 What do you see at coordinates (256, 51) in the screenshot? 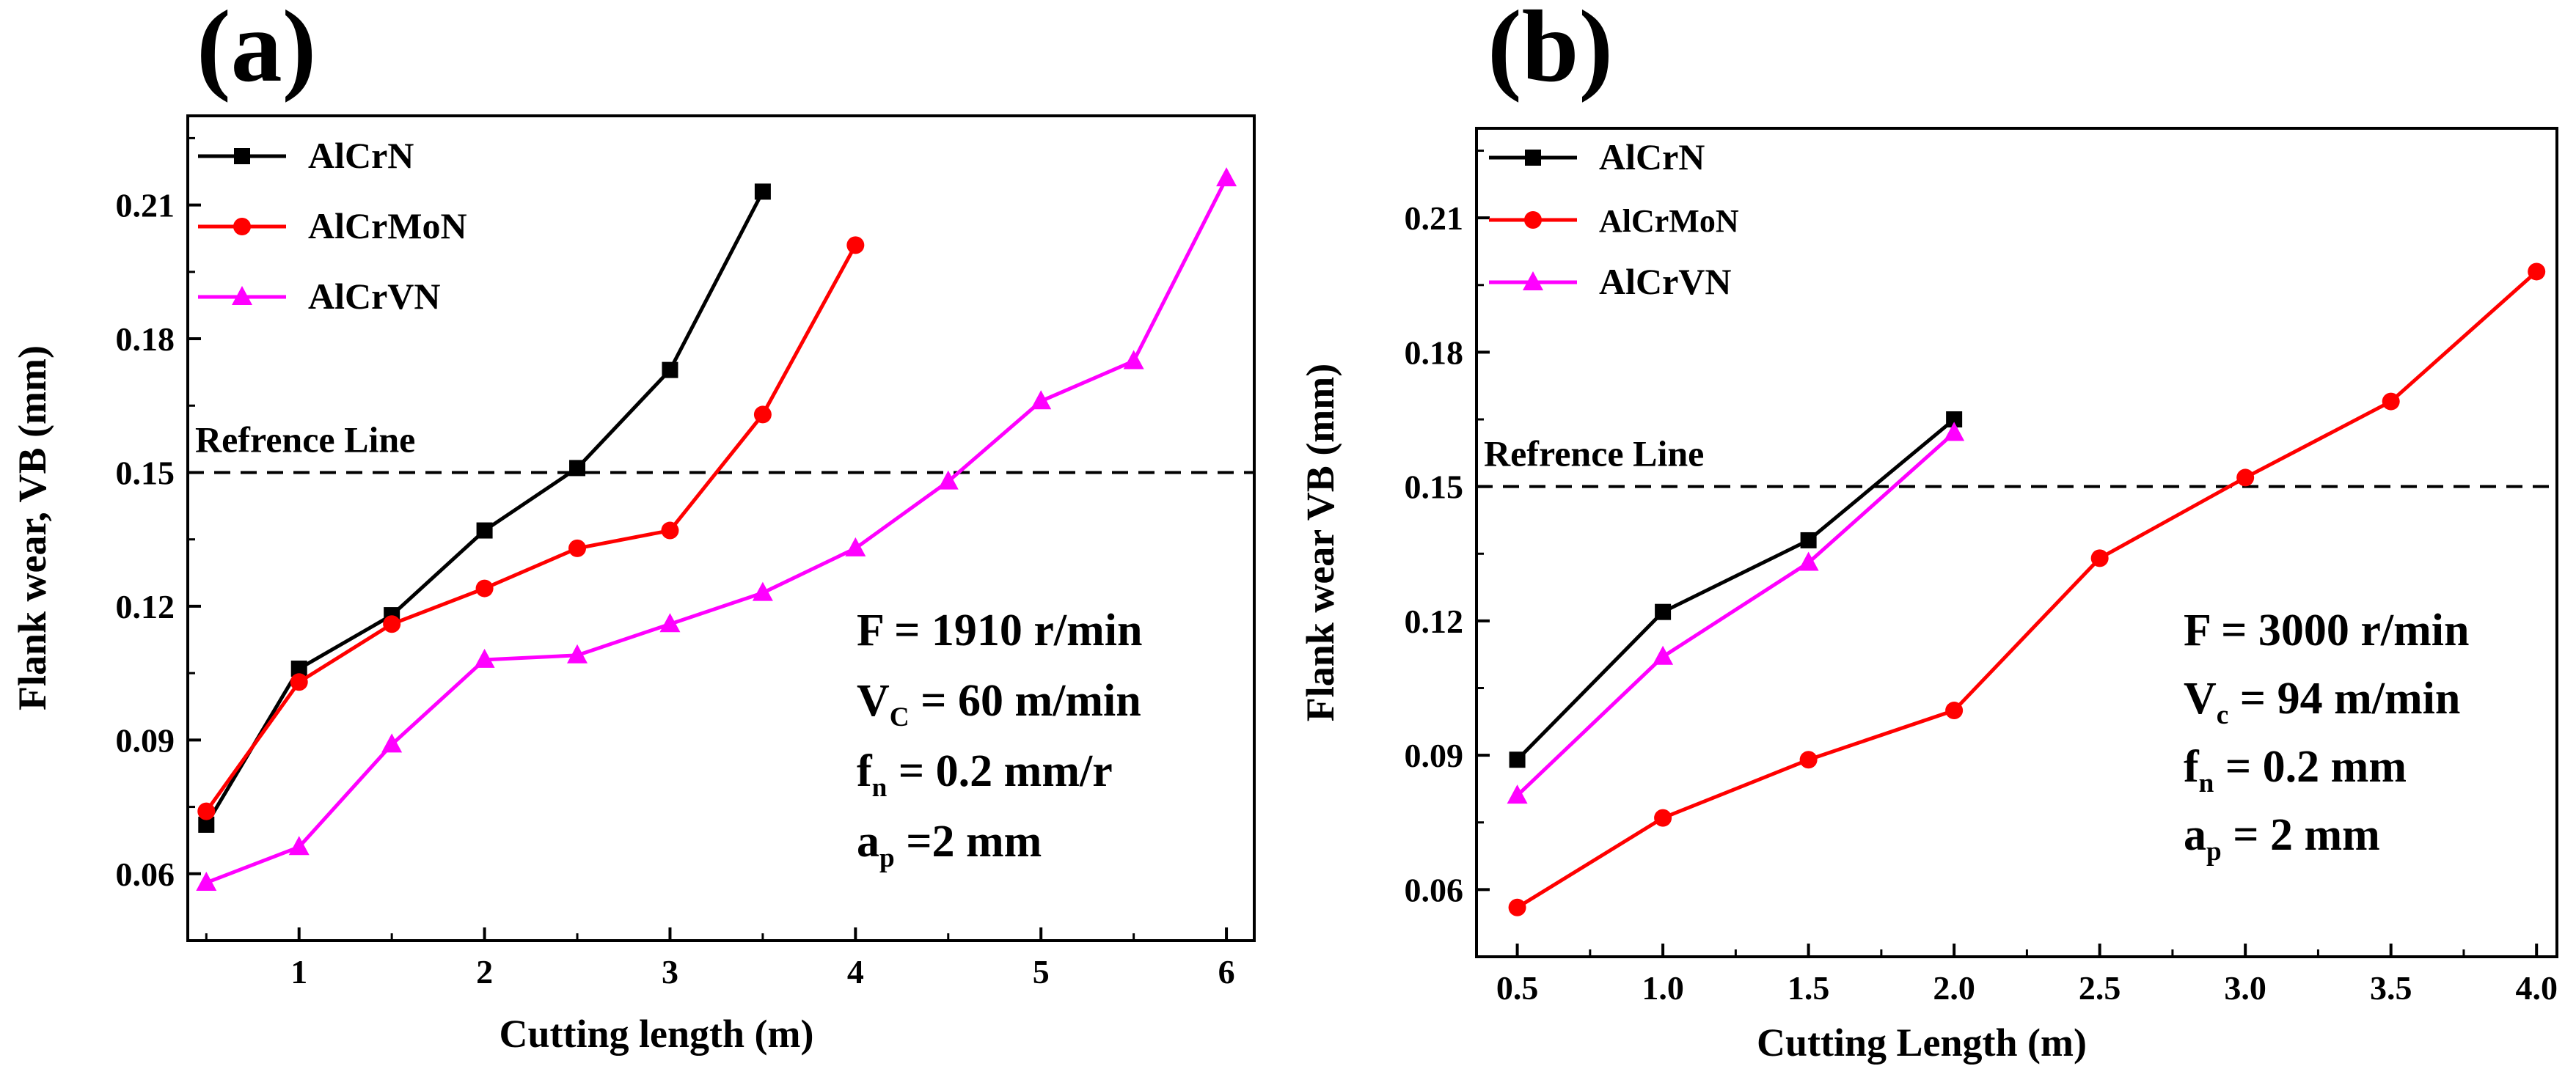
I see `panel-a-label: (a)` at bounding box center [256, 51].